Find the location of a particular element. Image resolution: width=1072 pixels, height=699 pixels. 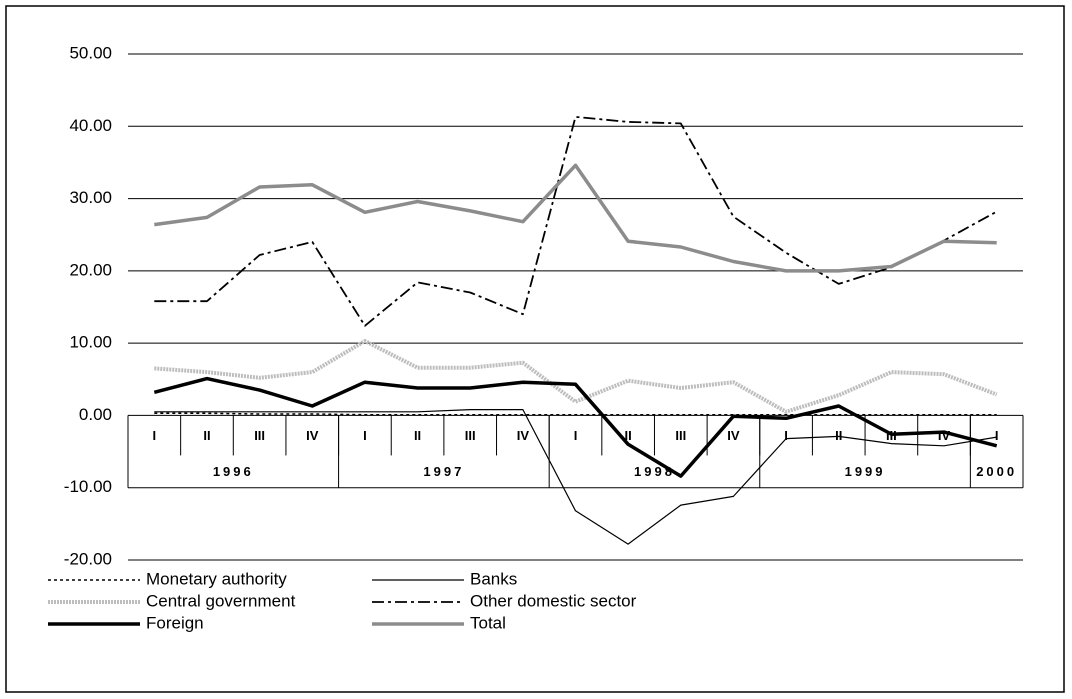

y-tick-label: 40.00 is located at coordinates (90, 125).